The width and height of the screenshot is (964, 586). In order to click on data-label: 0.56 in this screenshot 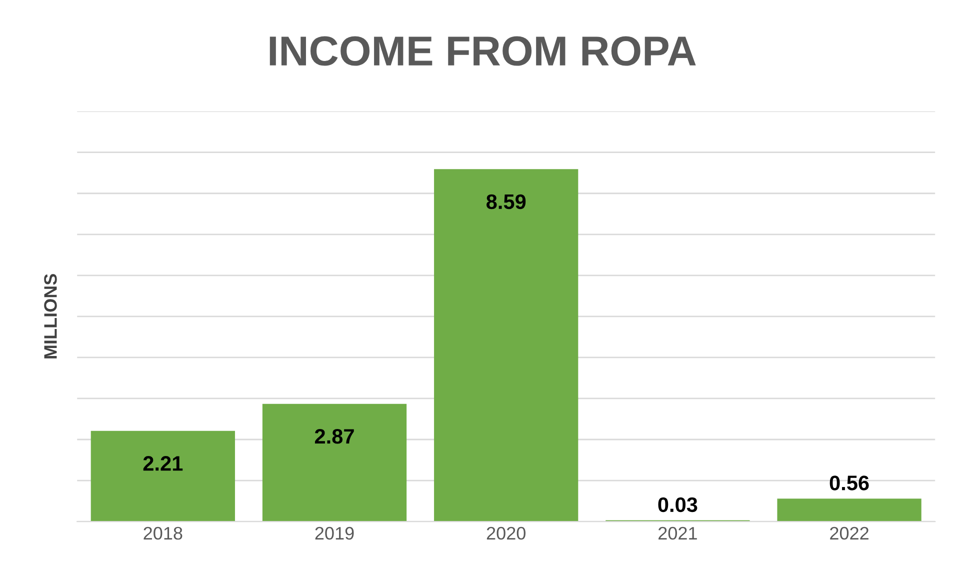, I will do `click(849, 483)`.